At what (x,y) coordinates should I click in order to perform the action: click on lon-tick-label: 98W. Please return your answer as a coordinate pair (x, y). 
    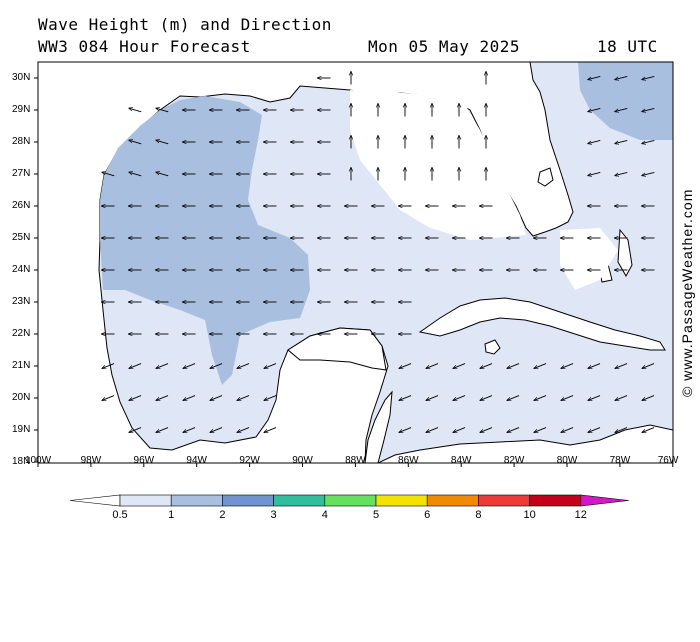
    Looking at the image, I should click on (91, 460).